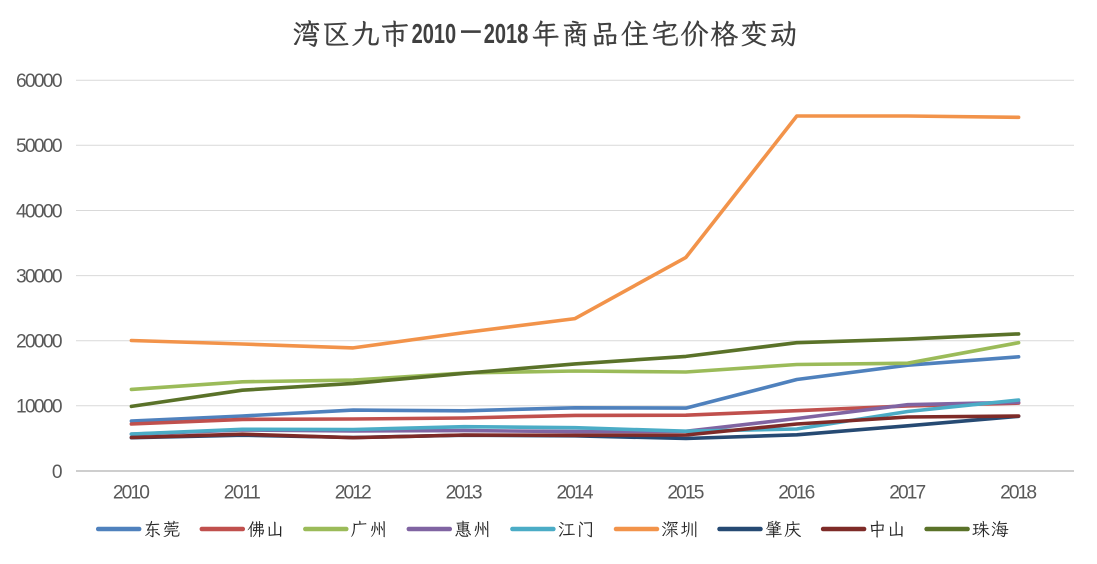 Image resolution: width=1097 pixels, height=564 pixels. Describe the element at coordinates (39, 342) in the screenshot. I see `svg-text: 20000` at that location.